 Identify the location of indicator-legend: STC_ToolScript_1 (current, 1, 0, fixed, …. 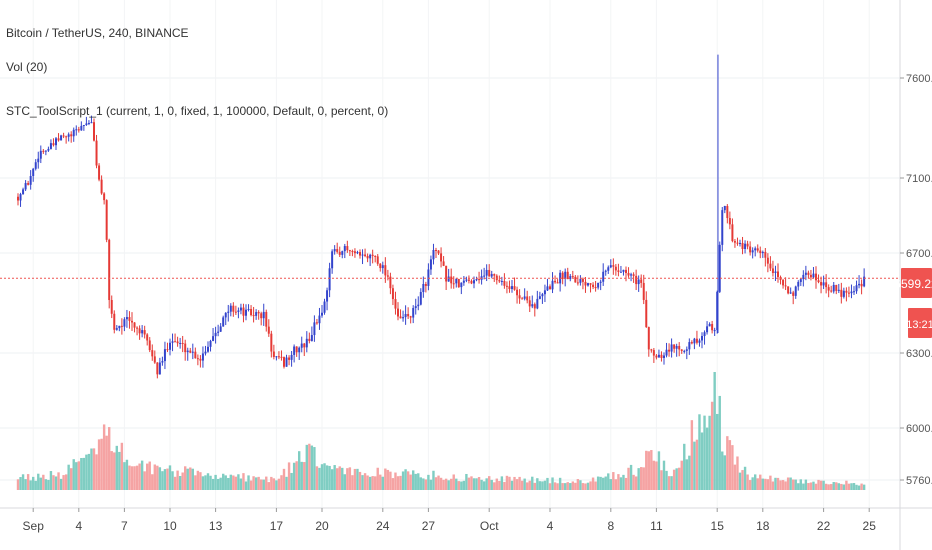
(197, 111).